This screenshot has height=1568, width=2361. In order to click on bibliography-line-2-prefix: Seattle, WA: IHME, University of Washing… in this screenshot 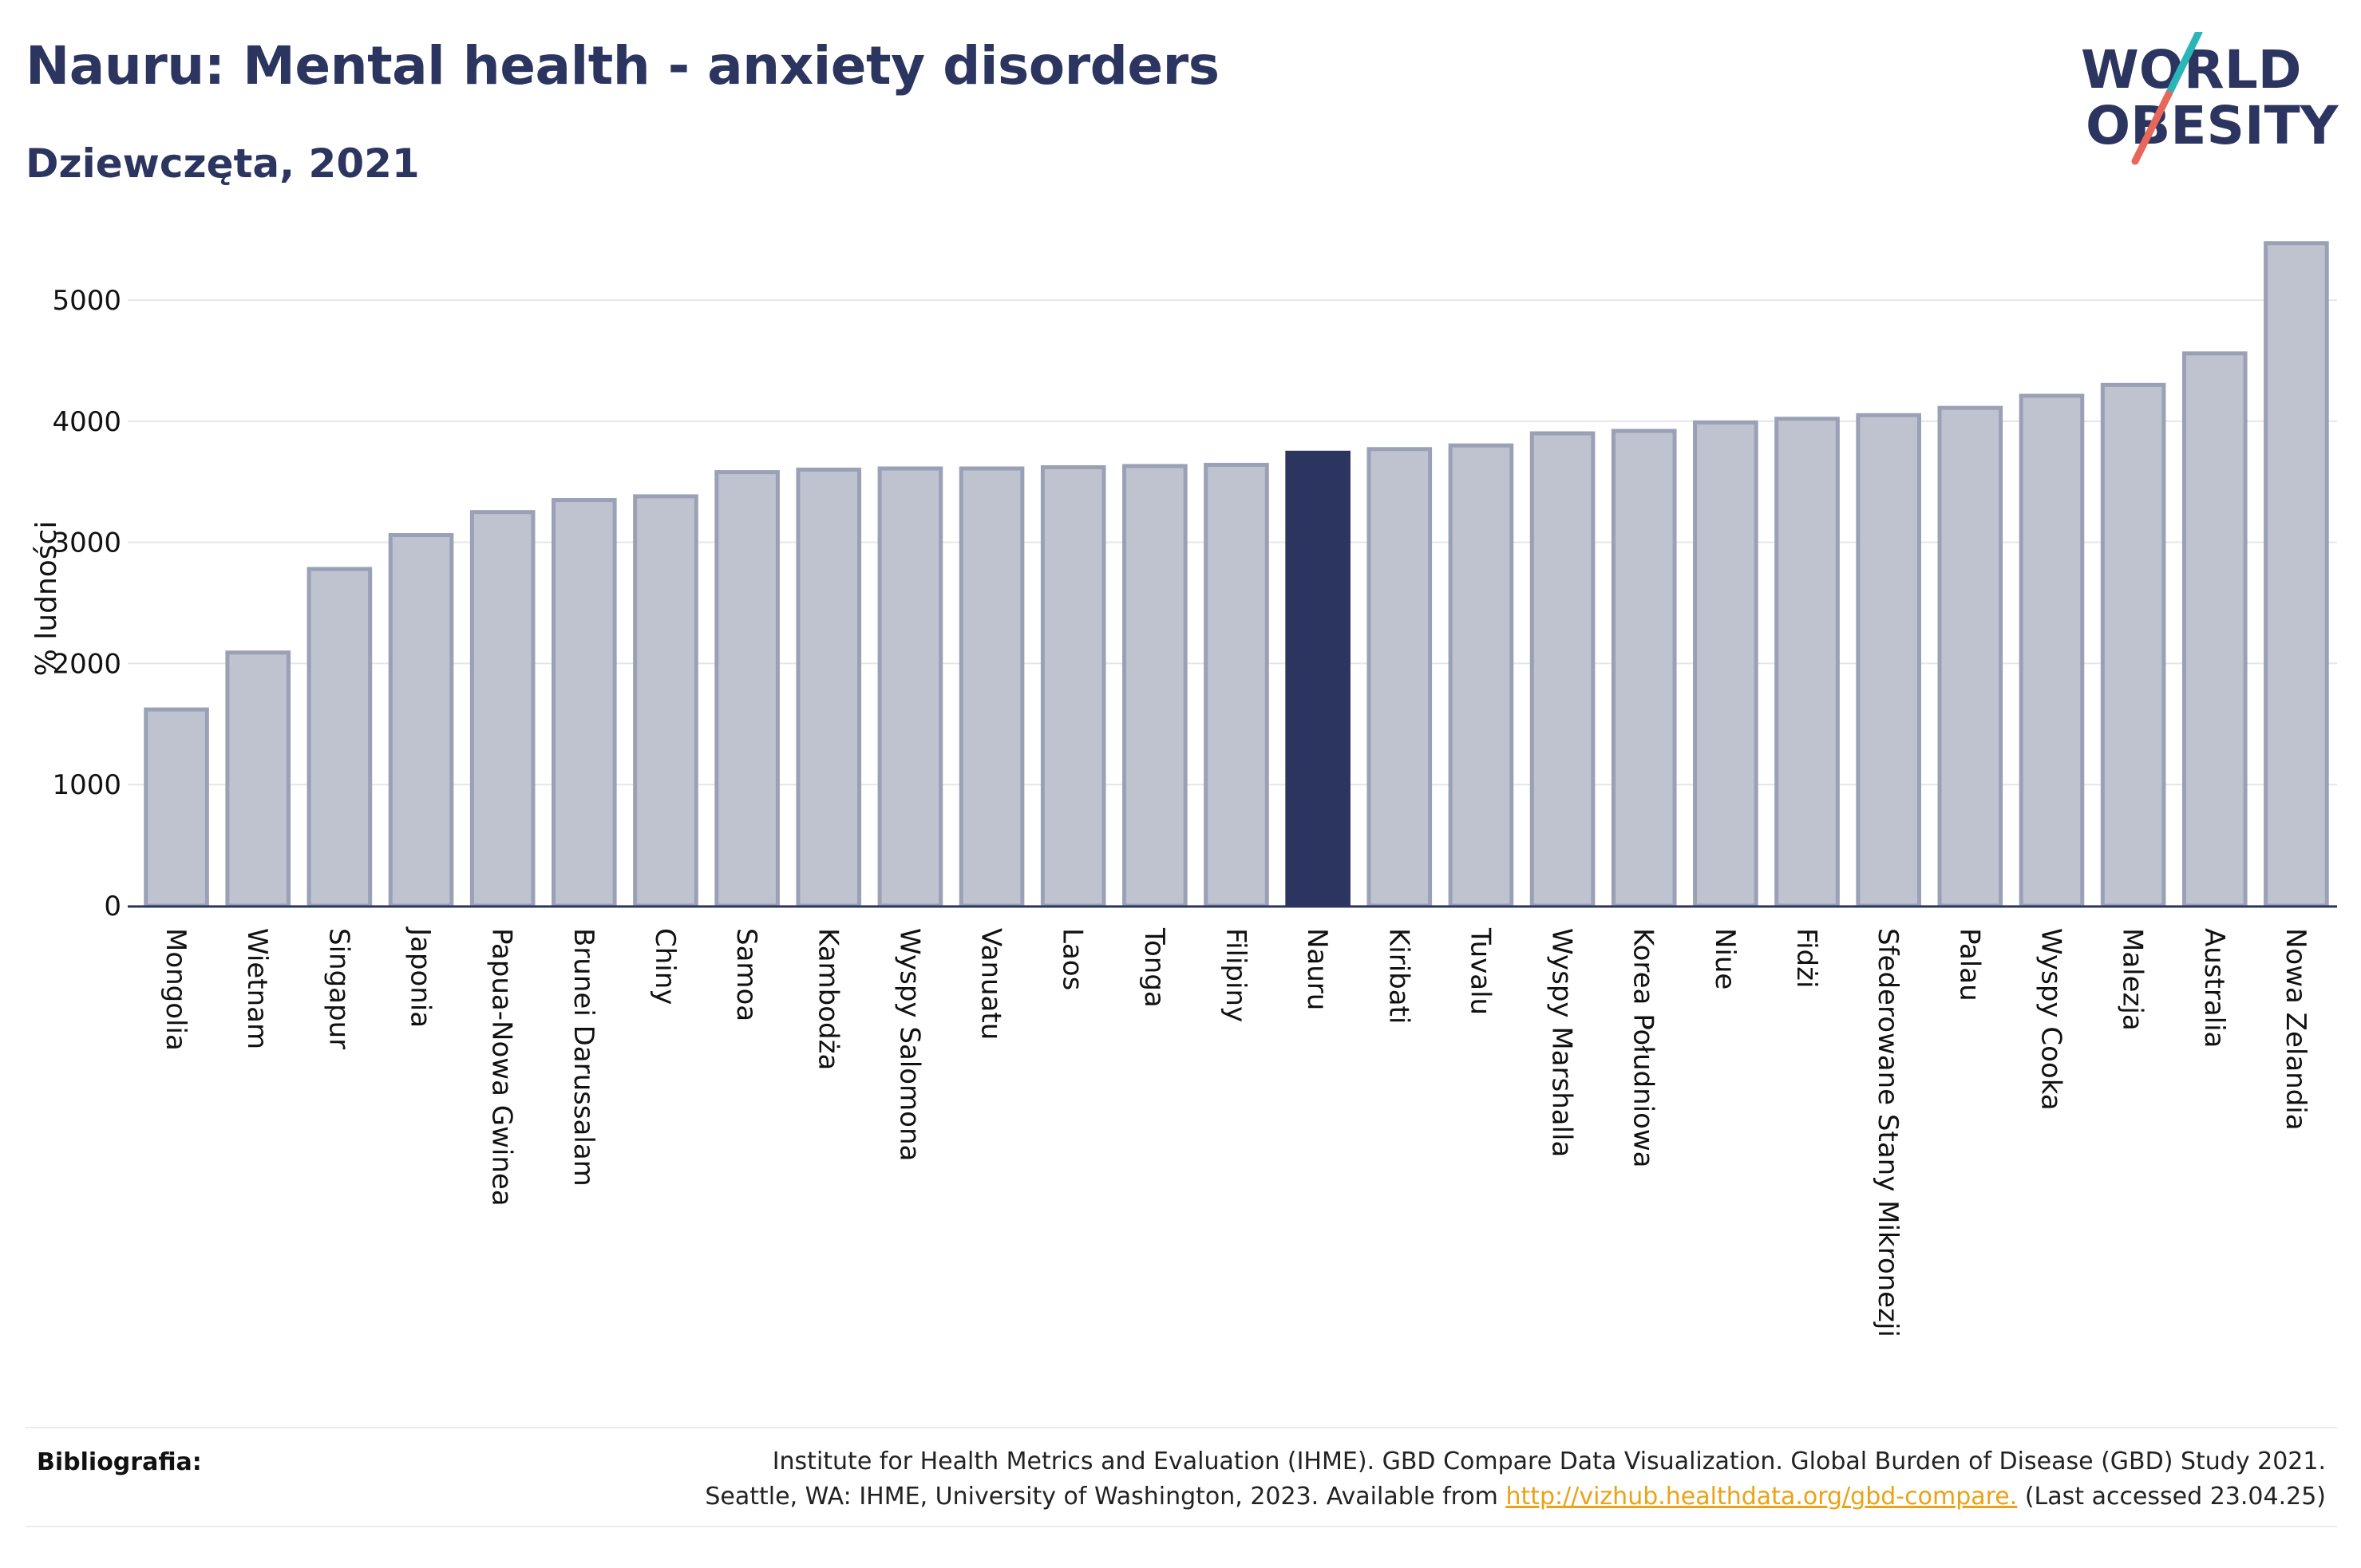, I will do `click(1105, 1497)`.